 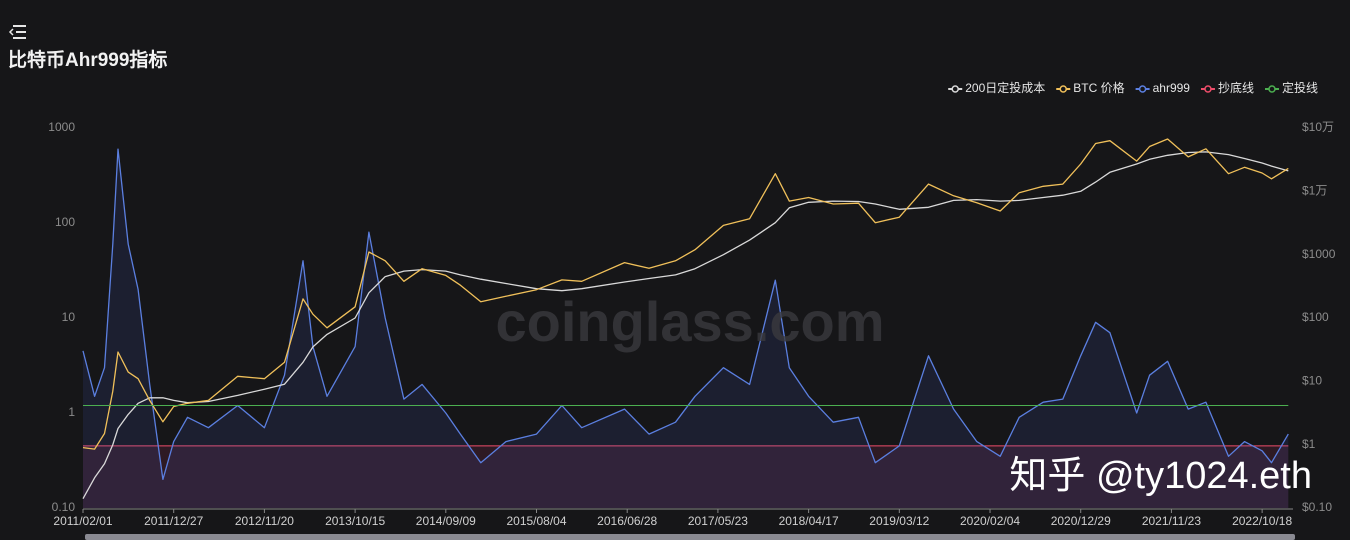 I want to click on x-tick-label: 2016/06/28, so click(x=627, y=521).